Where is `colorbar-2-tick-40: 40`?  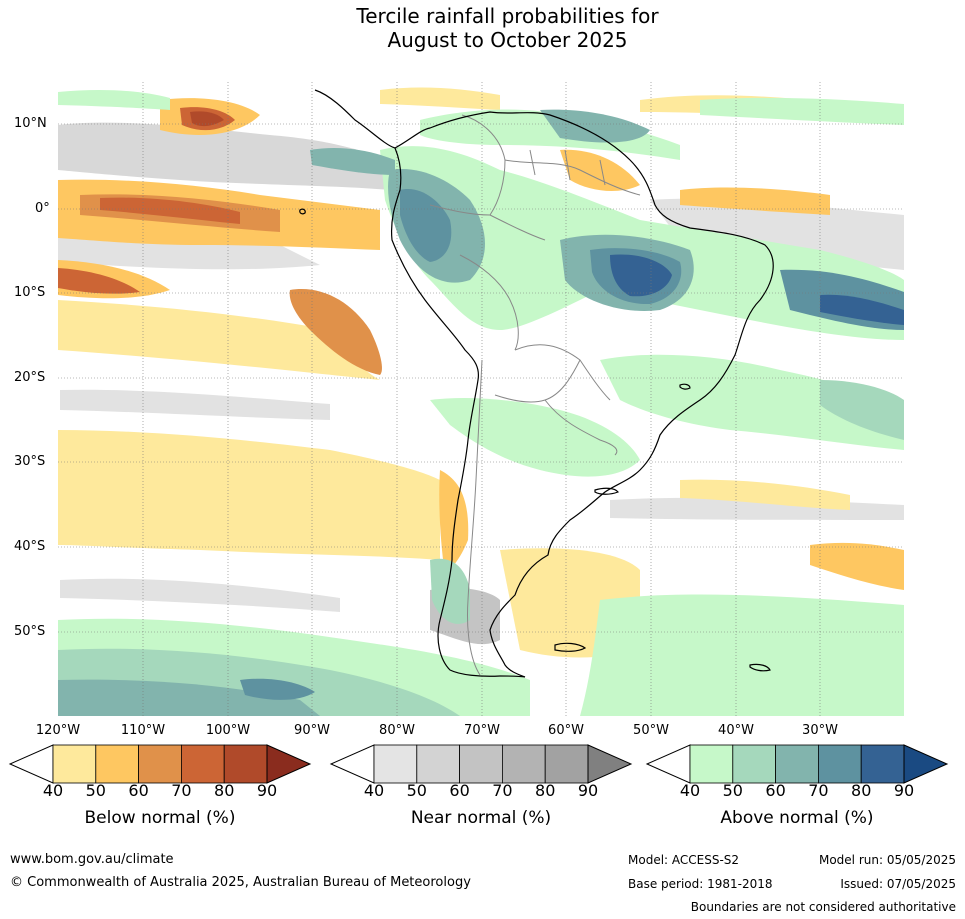
colorbar-2-tick-40: 40 is located at coordinates (690, 790).